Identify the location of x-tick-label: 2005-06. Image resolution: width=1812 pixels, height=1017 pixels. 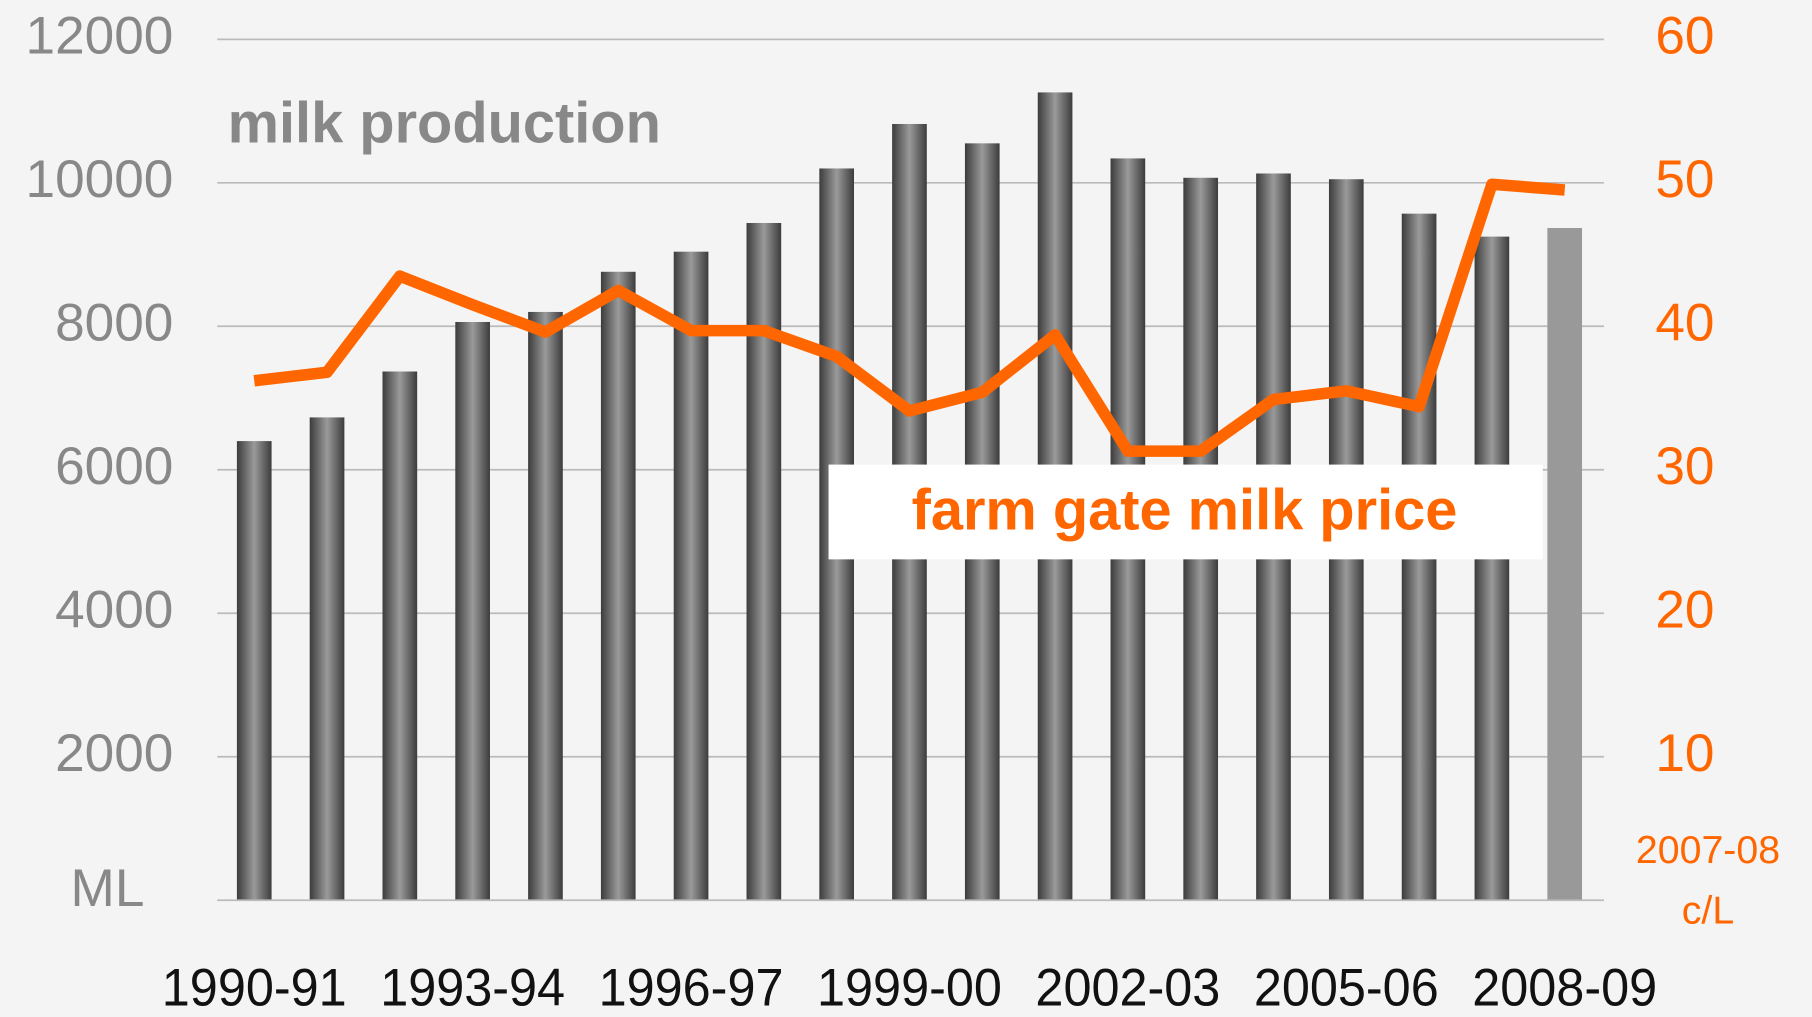
(1346, 988).